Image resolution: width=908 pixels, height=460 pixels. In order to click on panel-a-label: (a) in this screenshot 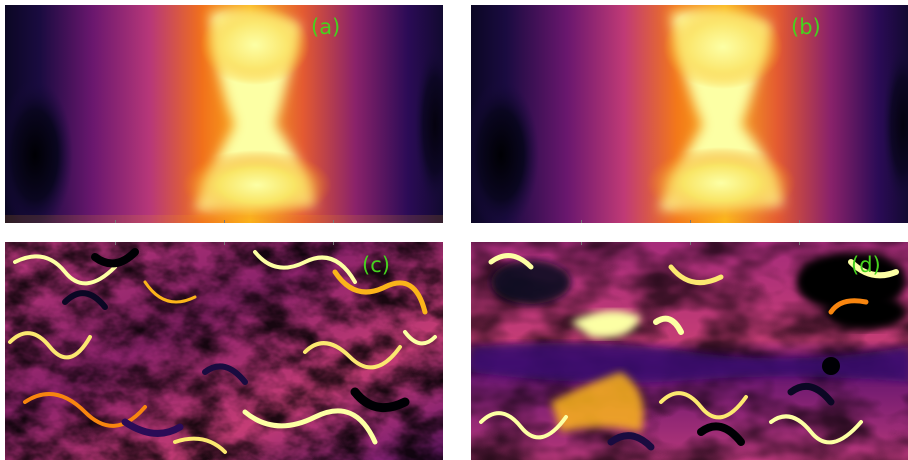, I will do `click(326, 27)`.